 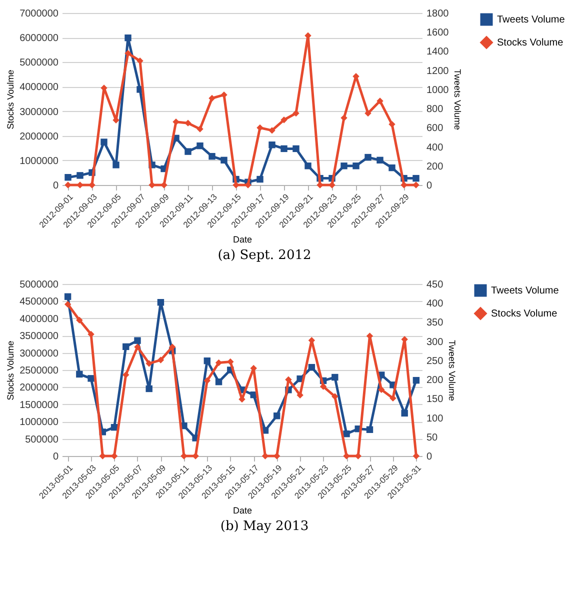 I want to click on y-tick-label: 1500000, so click(x=39, y=405).